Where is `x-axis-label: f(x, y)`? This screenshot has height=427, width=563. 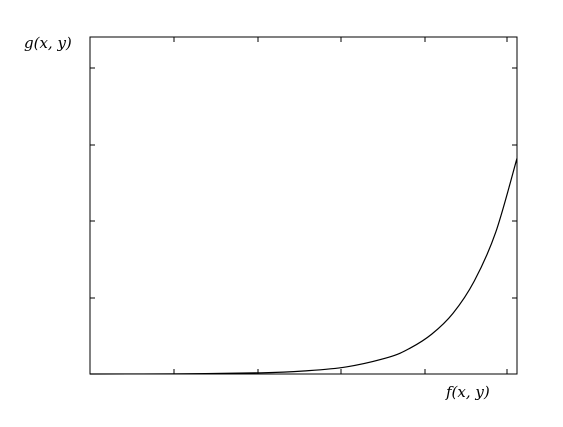 x-axis-label: f(x, y) is located at coordinates (468, 392).